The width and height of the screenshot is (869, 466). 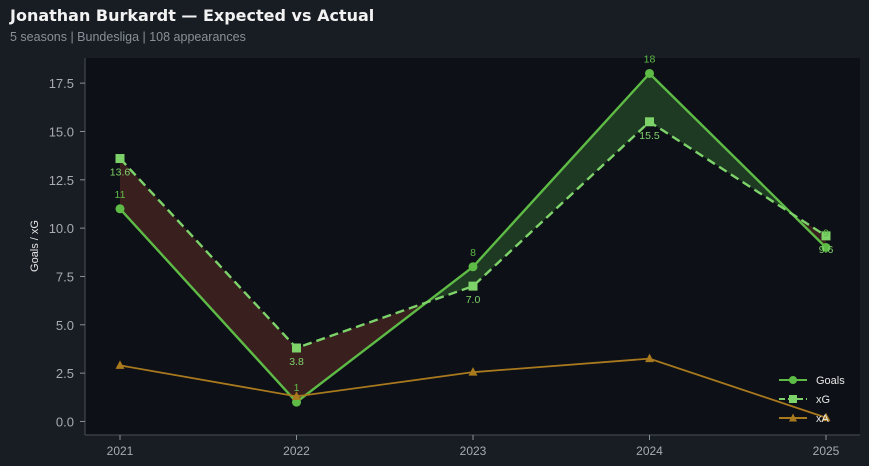 What do you see at coordinates (826, 451) in the screenshot?
I see `x-tick-label: 2025` at bounding box center [826, 451].